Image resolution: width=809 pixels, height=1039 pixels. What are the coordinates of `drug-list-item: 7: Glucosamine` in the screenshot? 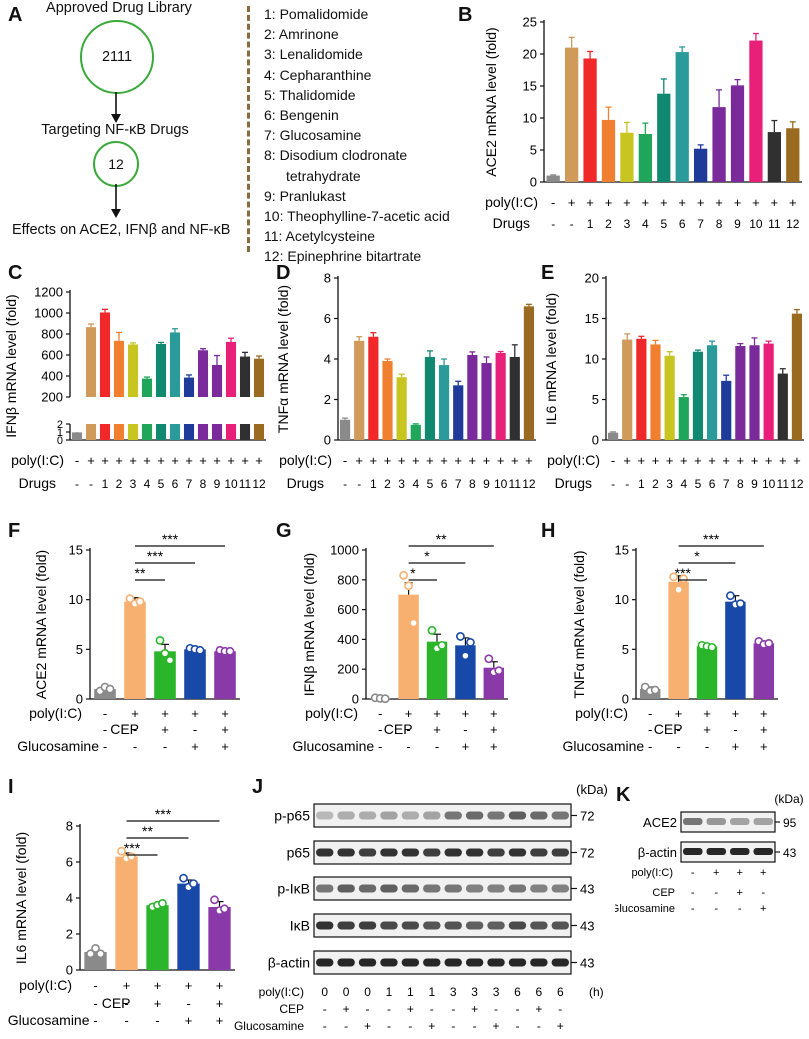 It's located at (313, 135).